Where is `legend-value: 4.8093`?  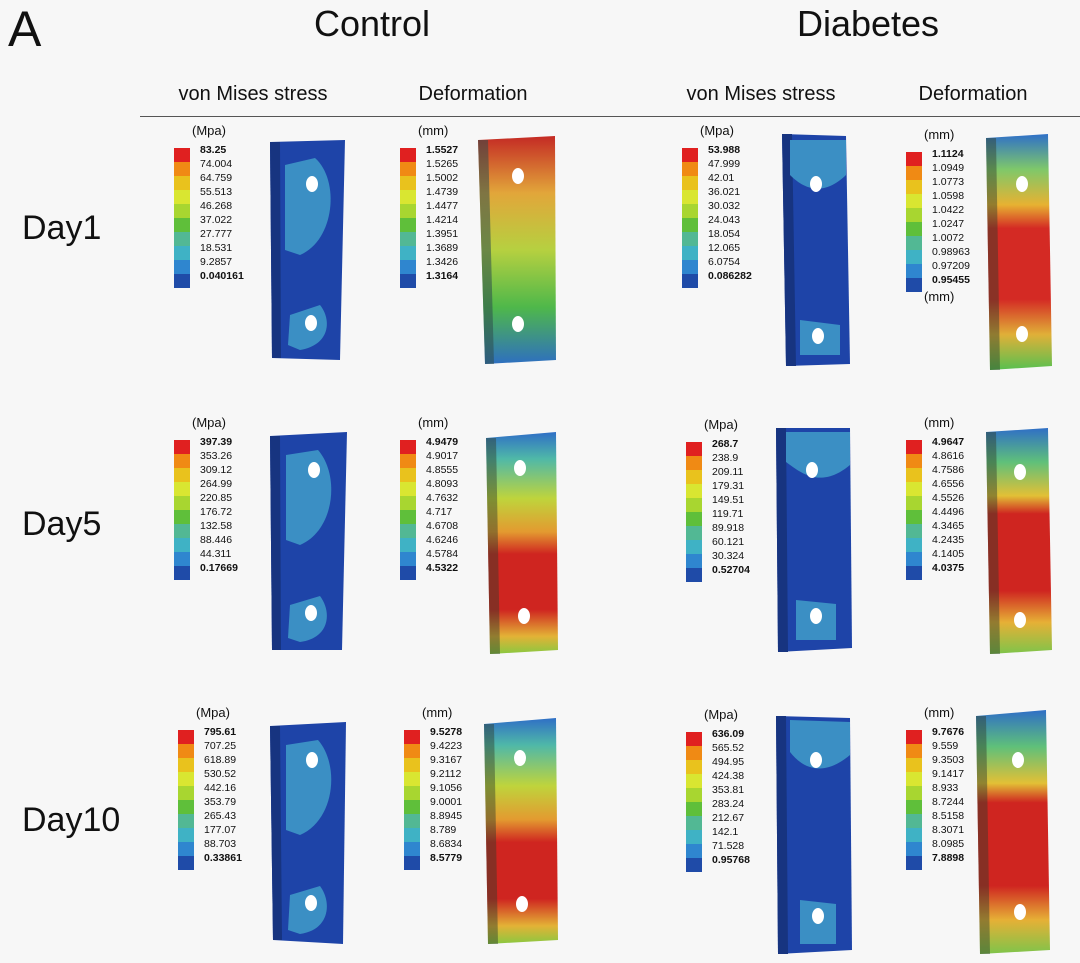
legend-value: 4.8093 is located at coordinates (442, 484).